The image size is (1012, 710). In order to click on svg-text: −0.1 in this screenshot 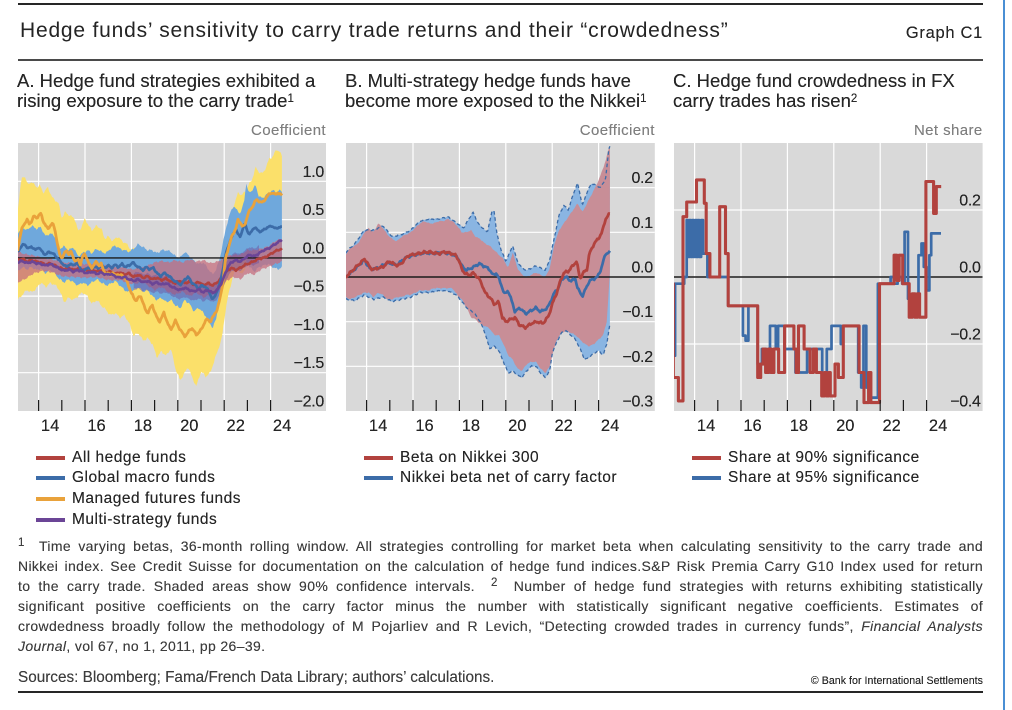, I will do `click(637, 312)`.